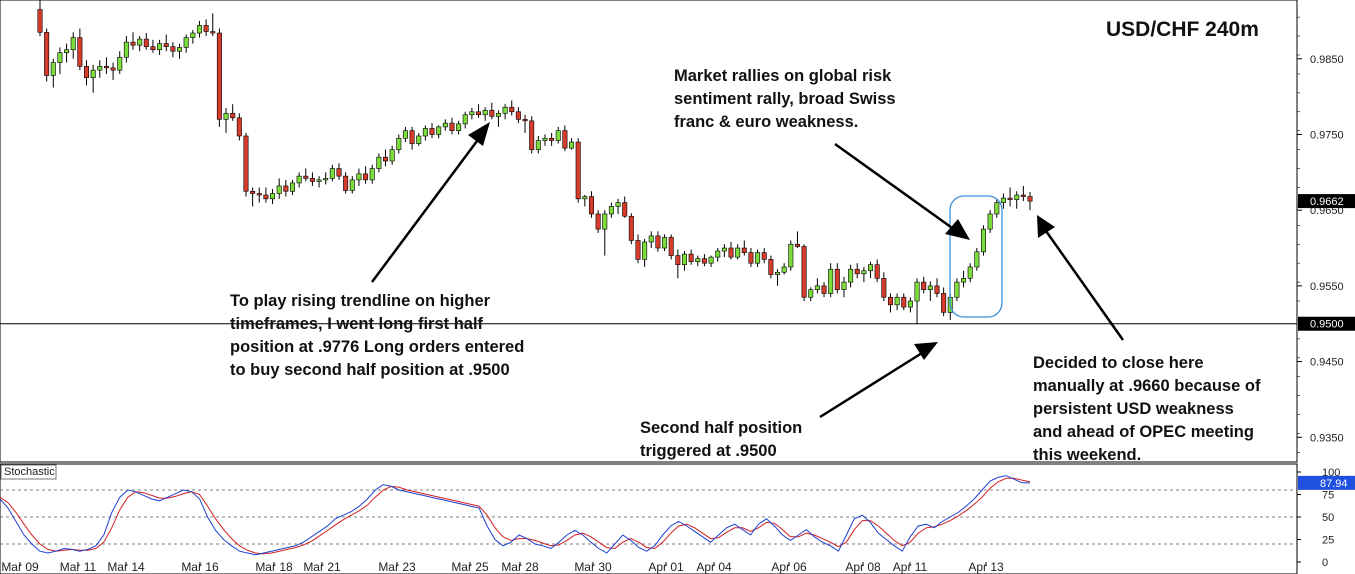 The image size is (1355, 574). What do you see at coordinates (714, 567) in the screenshot?
I see `date-tick-label: Apr 04` at bounding box center [714, 567].